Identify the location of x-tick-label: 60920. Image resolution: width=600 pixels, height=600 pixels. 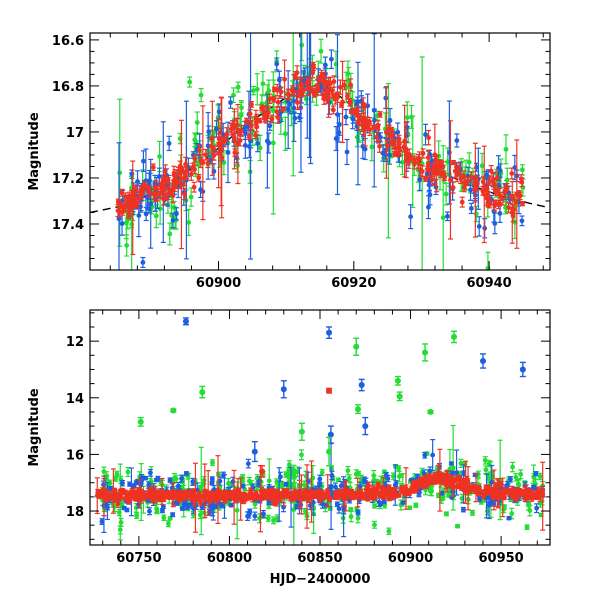
(353, 283).